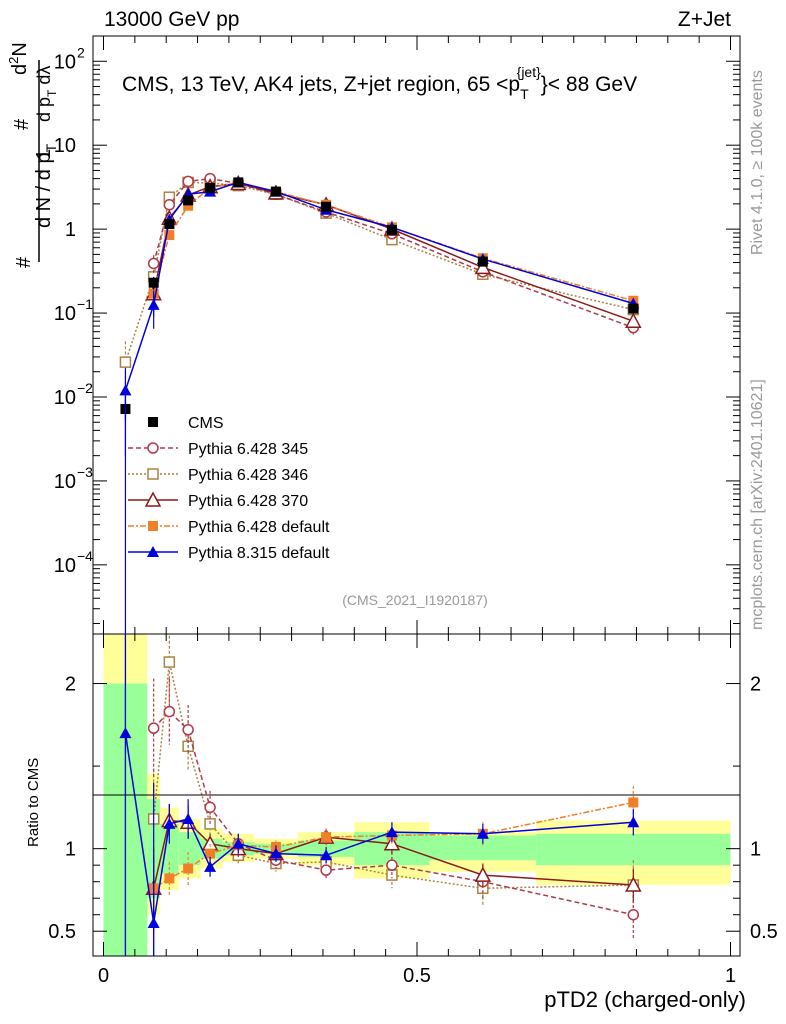 This screenshot has width=786, height=1024. Describe the element at coordinates (153, 422) in the screenshot. I see `legend-marker-cms` at that location.